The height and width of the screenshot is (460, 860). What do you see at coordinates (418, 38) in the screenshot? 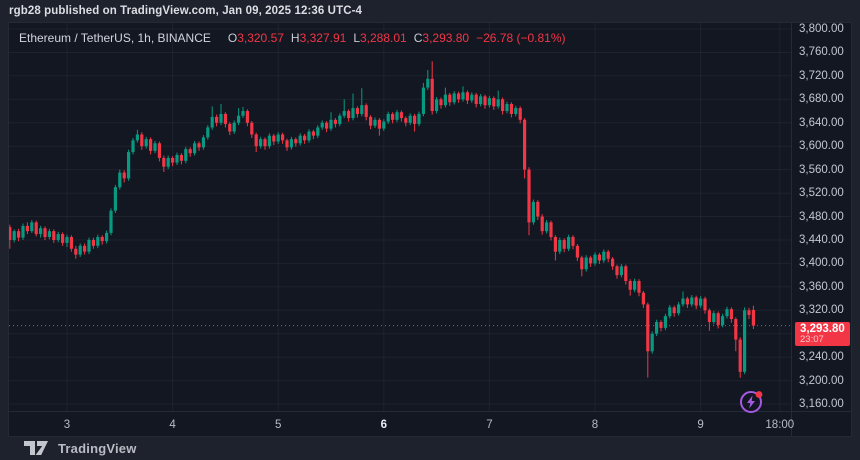
I see `close-label: C` at bounding box center [418, 38].